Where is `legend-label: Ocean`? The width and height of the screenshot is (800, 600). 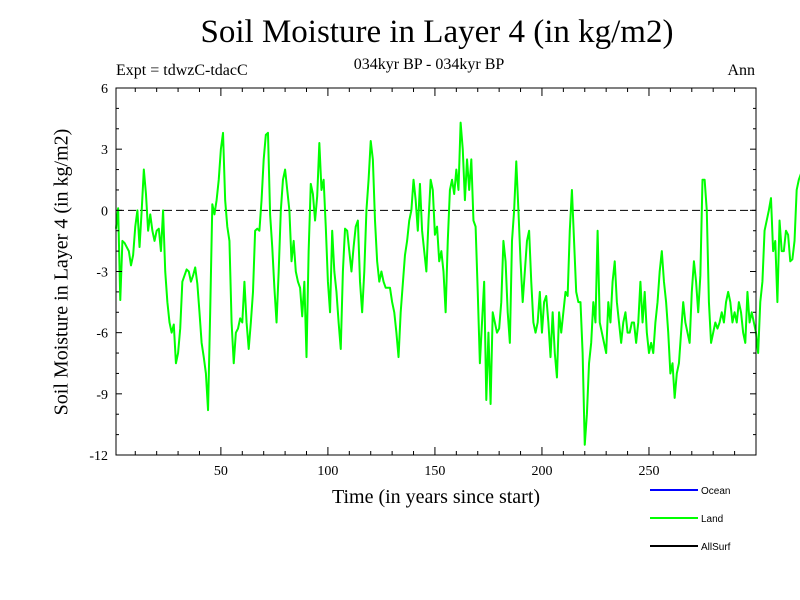
legend-label: Ocean is located at coordinates (715, 491).